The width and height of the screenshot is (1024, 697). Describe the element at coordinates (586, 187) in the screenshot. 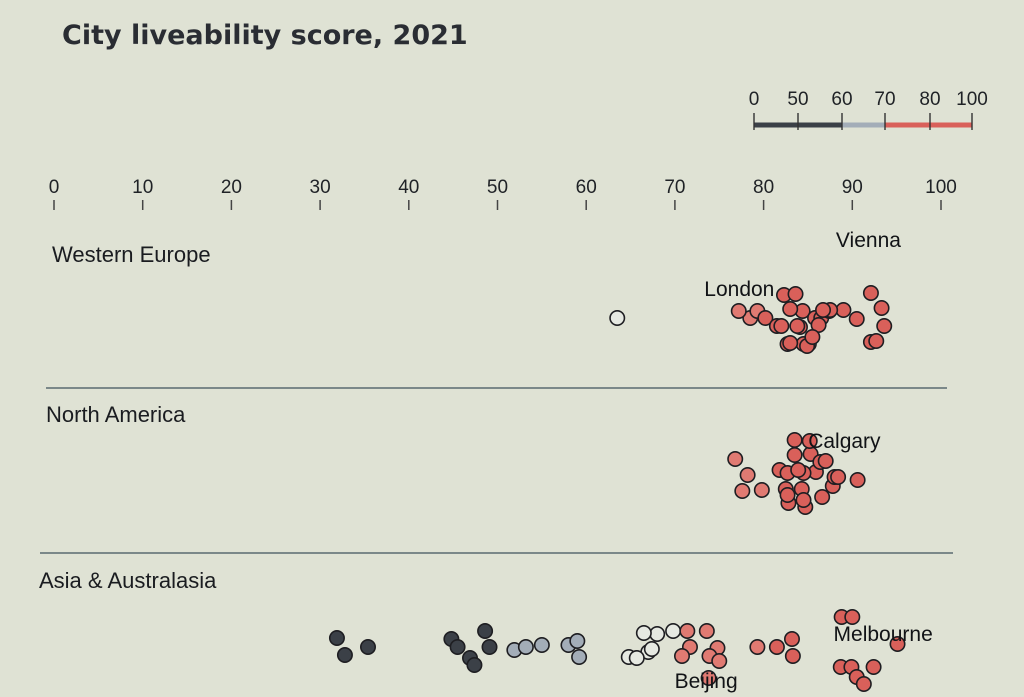

I see `x-tick-label: 60` at that location.